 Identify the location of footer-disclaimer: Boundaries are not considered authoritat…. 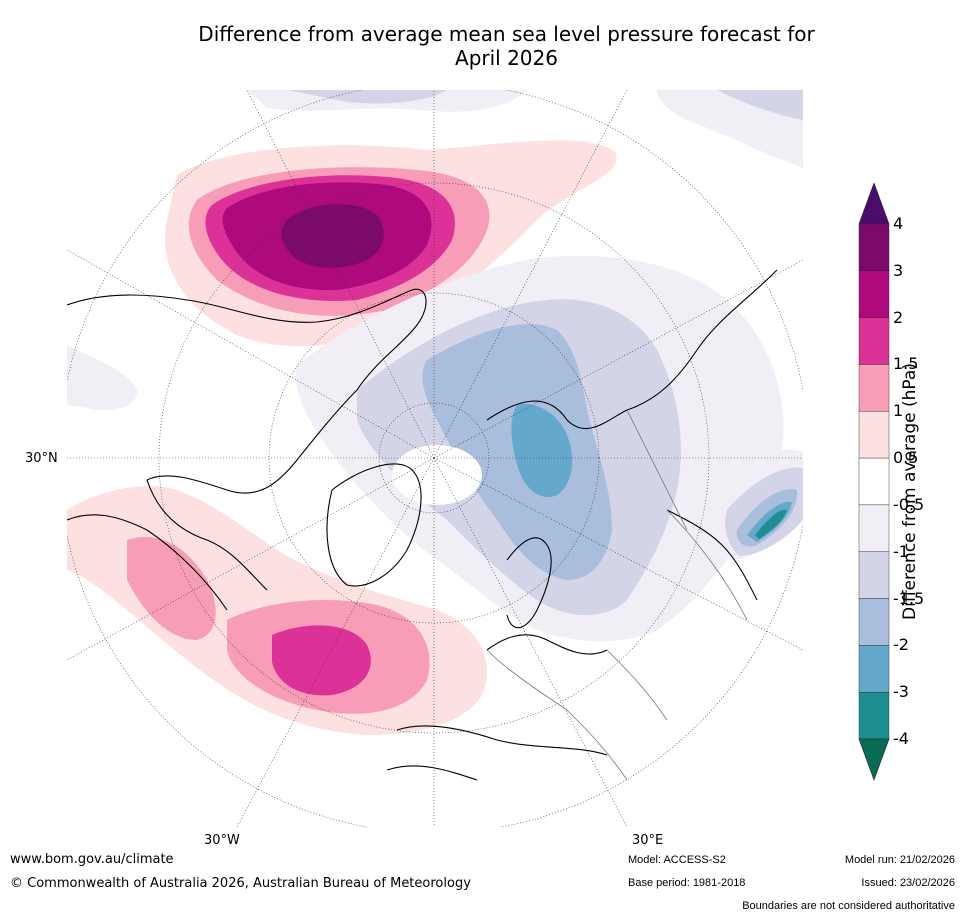
(848, 906).